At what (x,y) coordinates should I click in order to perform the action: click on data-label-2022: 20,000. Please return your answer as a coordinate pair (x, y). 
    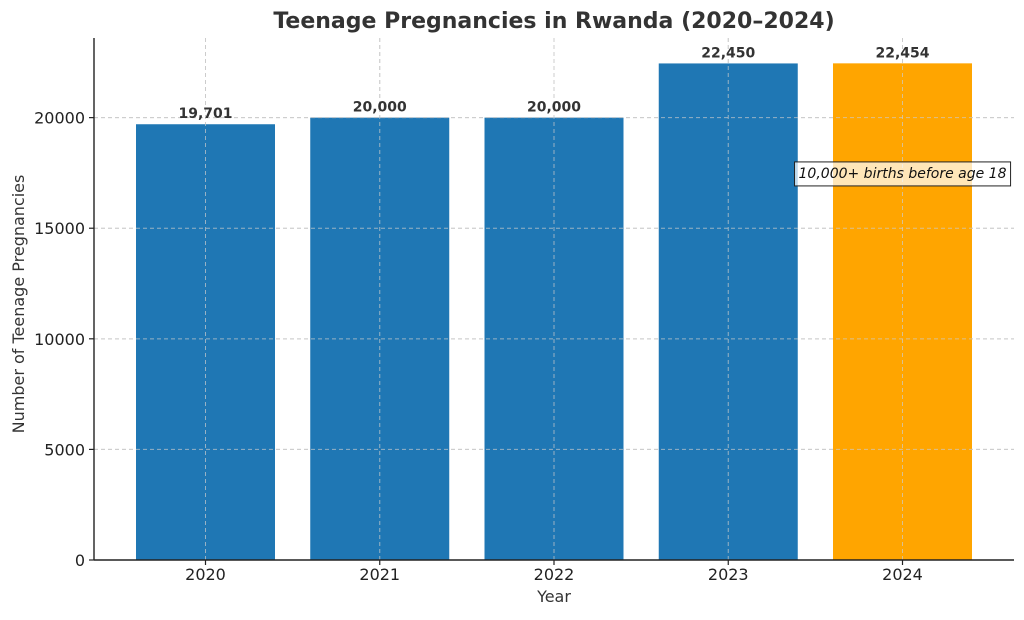
    Looking at the image, I should click on (554, 108).